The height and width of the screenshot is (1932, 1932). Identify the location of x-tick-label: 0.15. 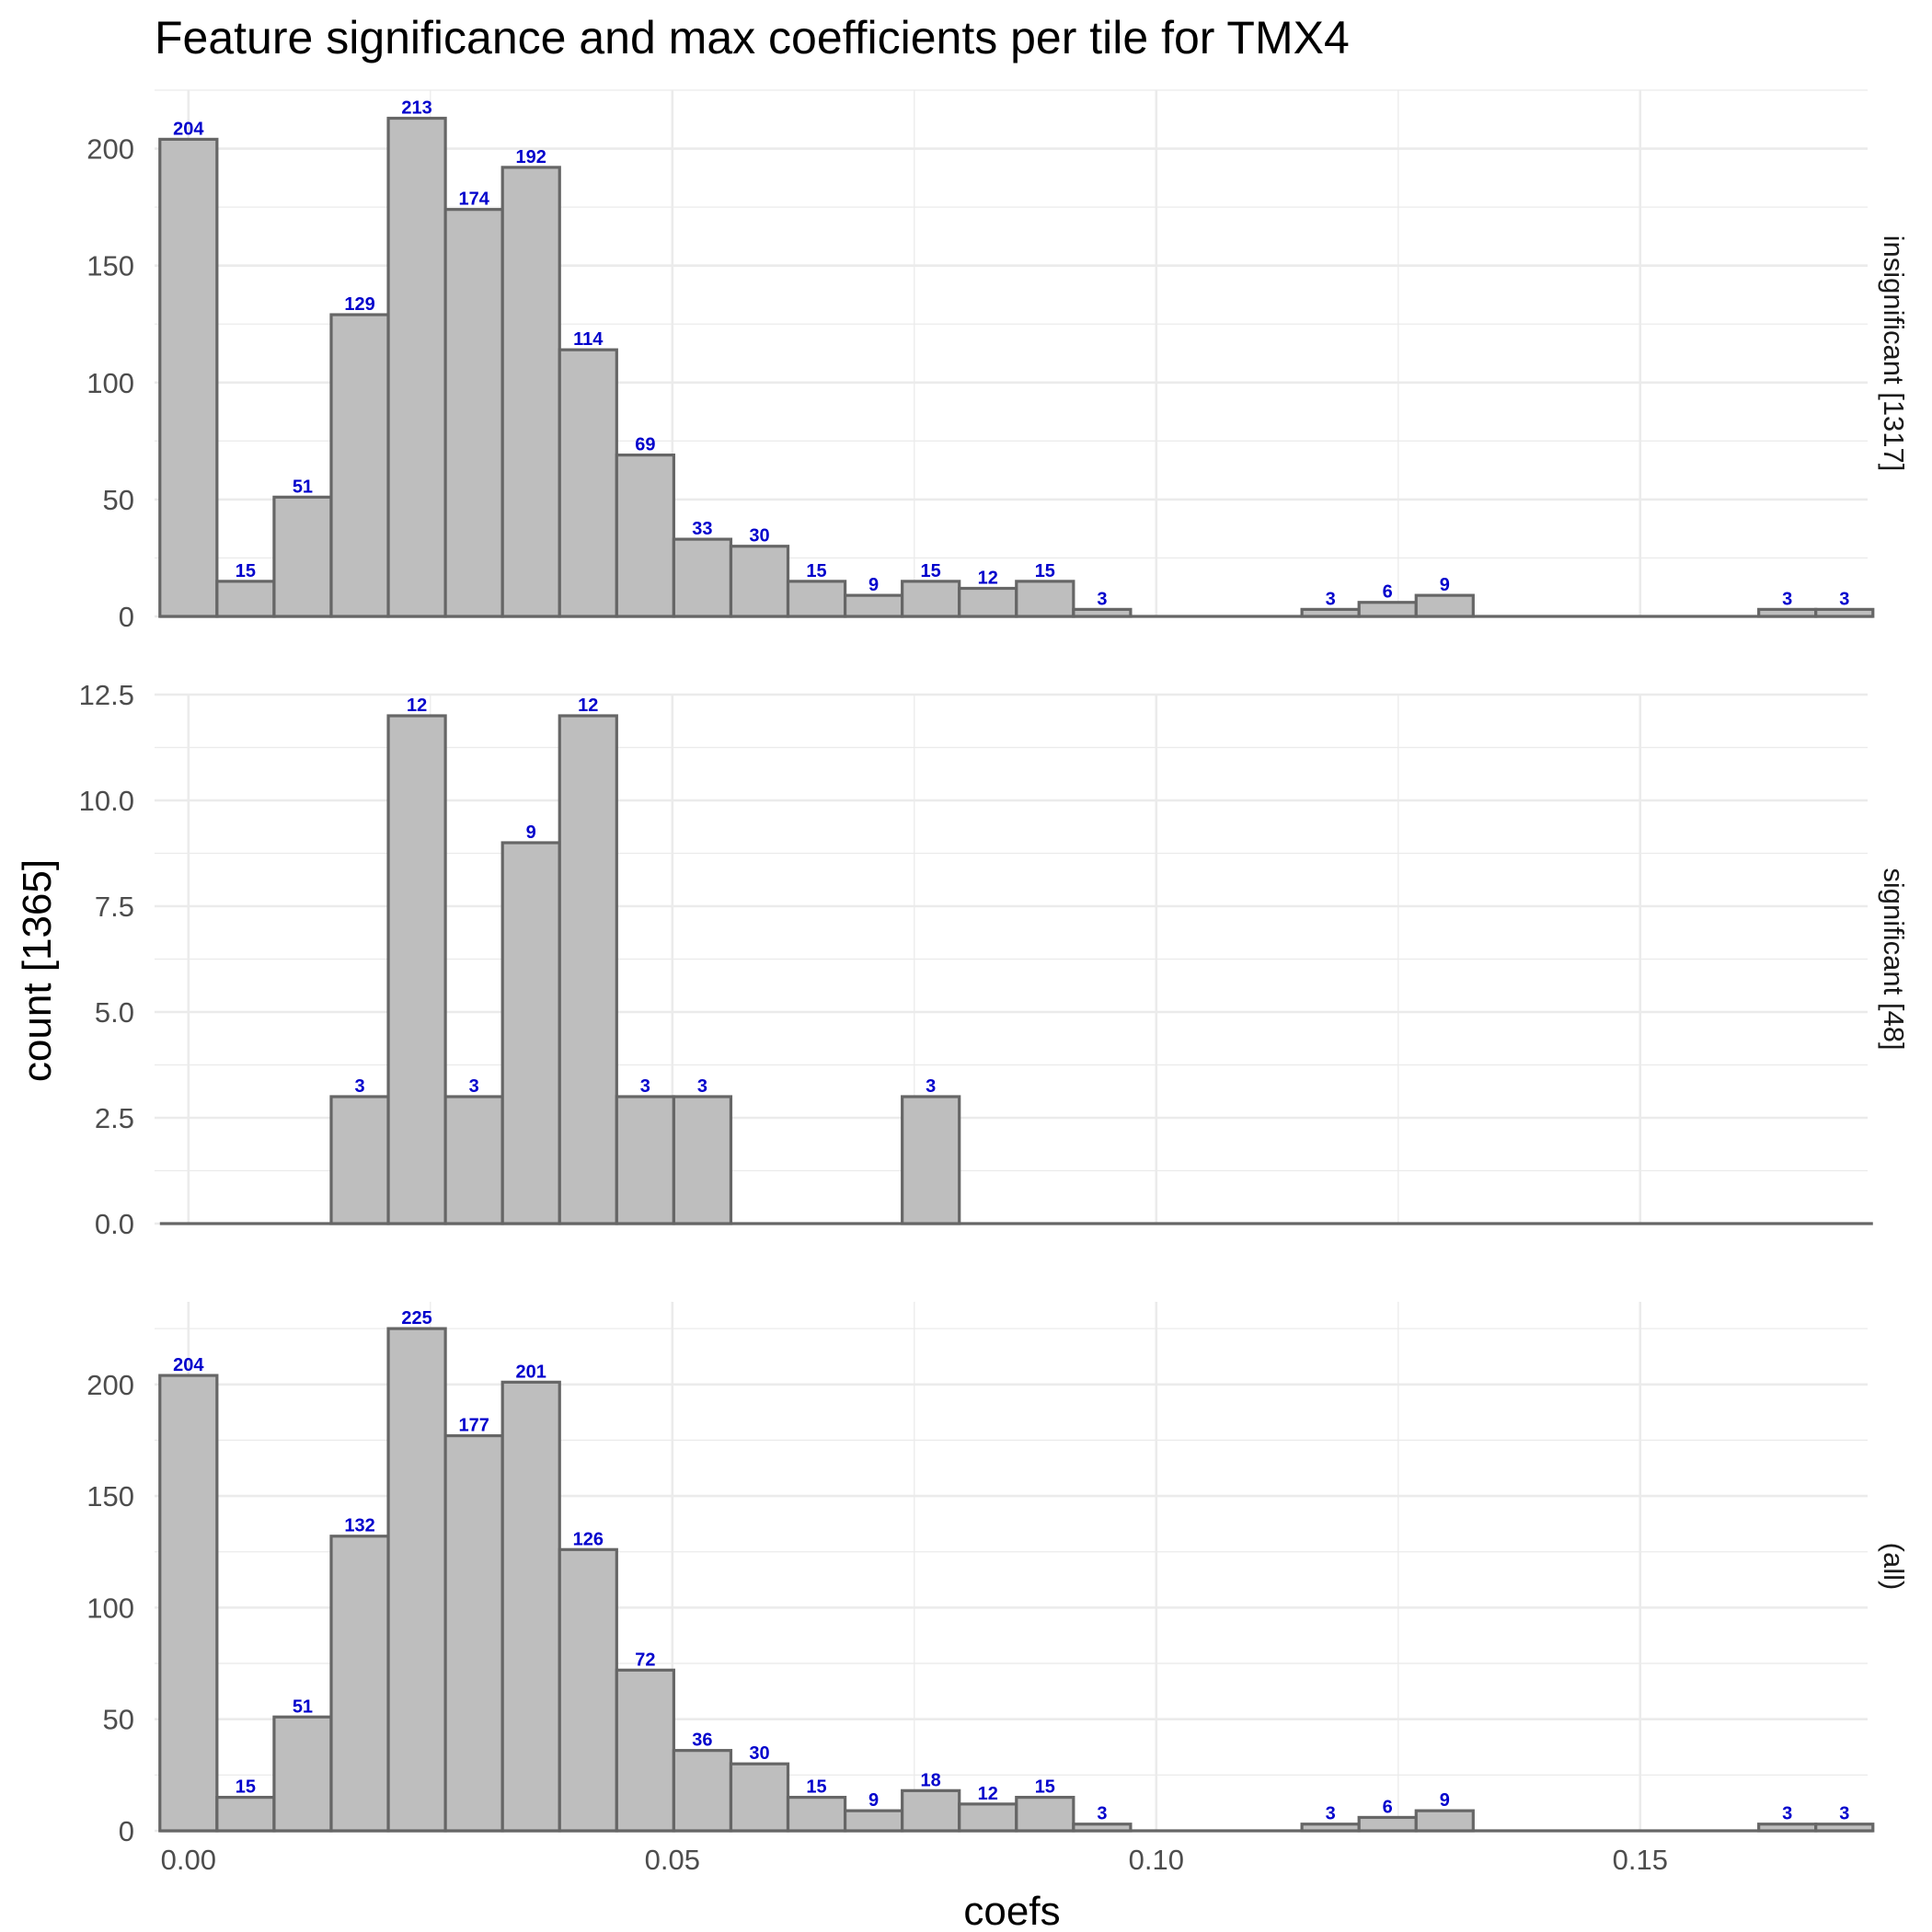
(1640, 1860).